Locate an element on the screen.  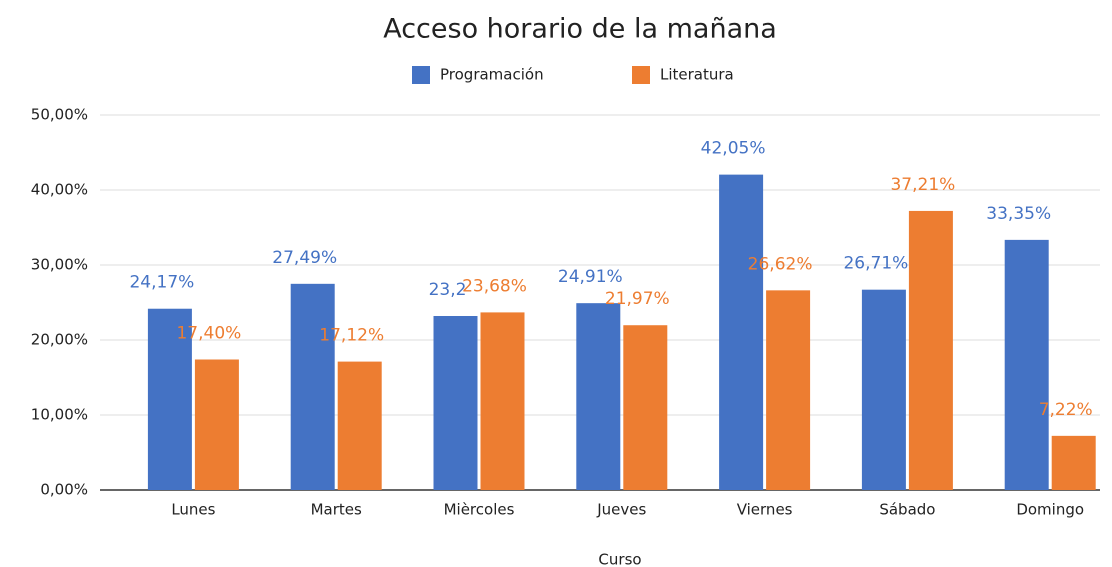
data-label: 33,35% is located at coordinates (1018, 214).